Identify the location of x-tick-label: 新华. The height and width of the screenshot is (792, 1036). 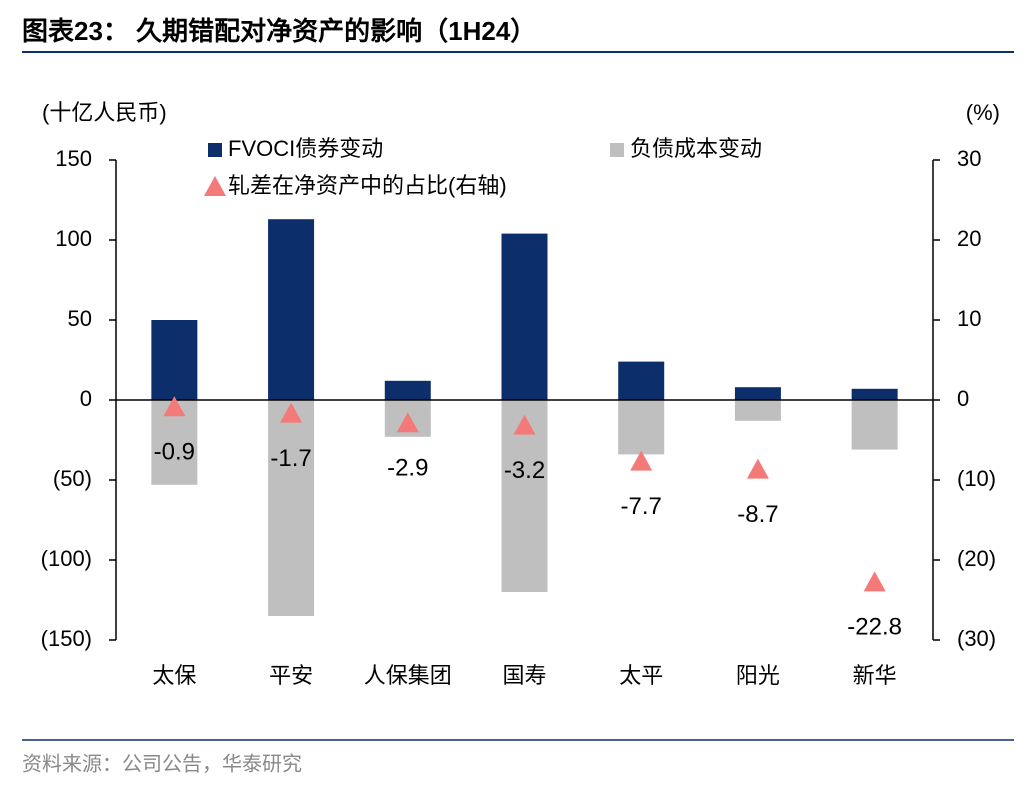
(875, 675).